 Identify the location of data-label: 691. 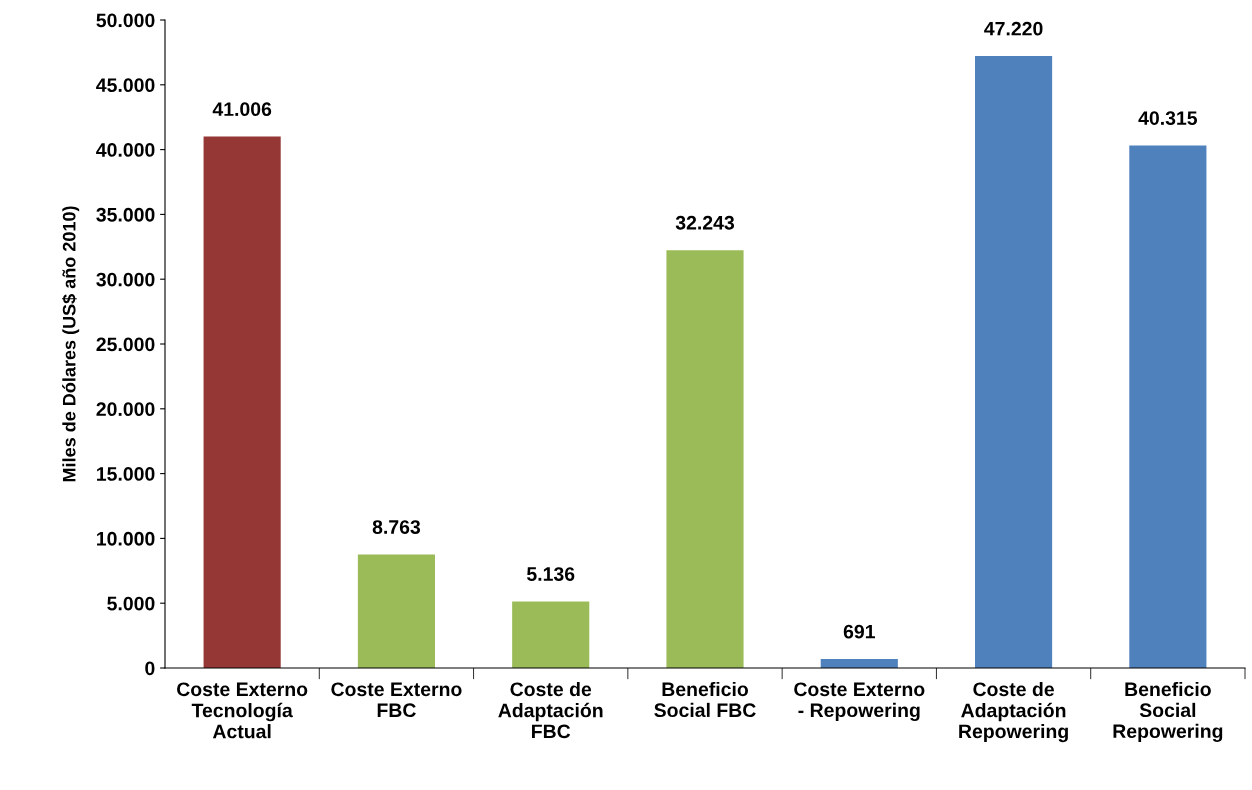
(859, 631).